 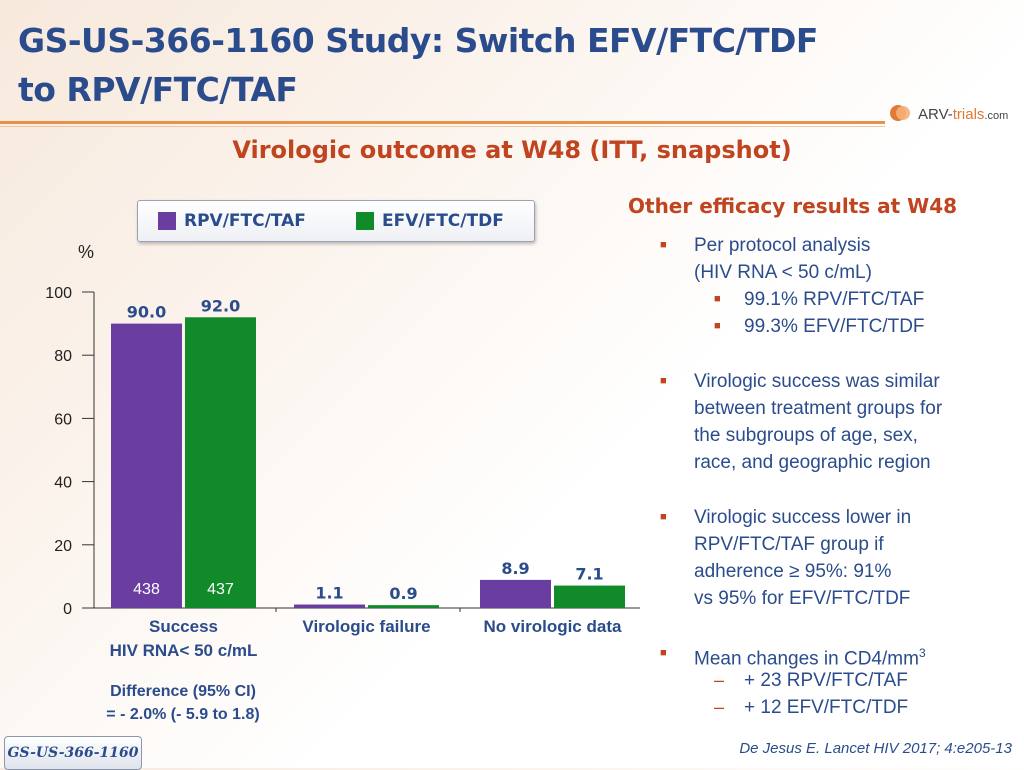 What do you see at coordinates (783, 272) in the screenshot?
I see `bullet-text: (HIV RNA < 50 c/mL)` at bounding box center [783, 272].